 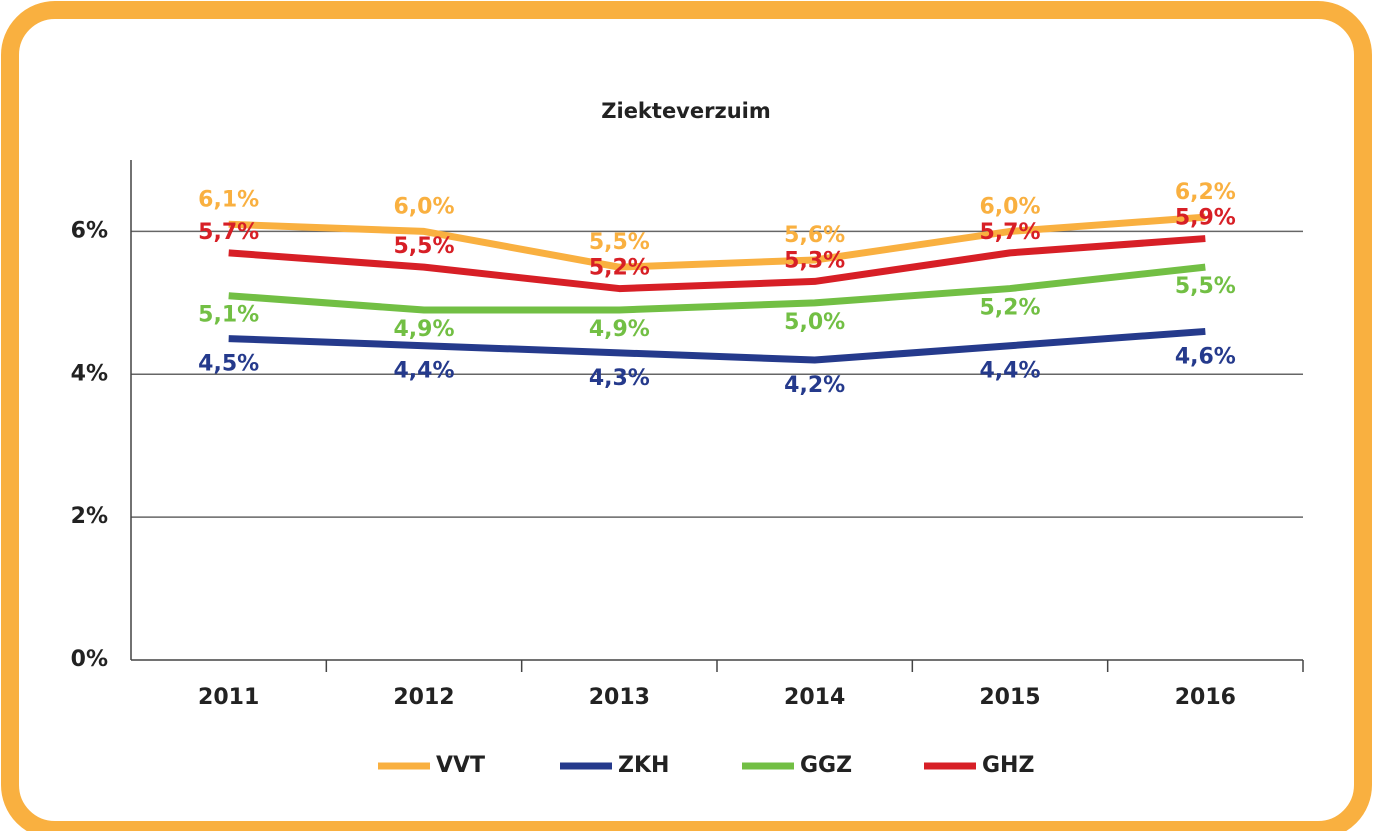 What do you see at coordinates (1008, 765) in the screenshot?
I see `legend-label: GHZ` at bounding box center [1008, 765].